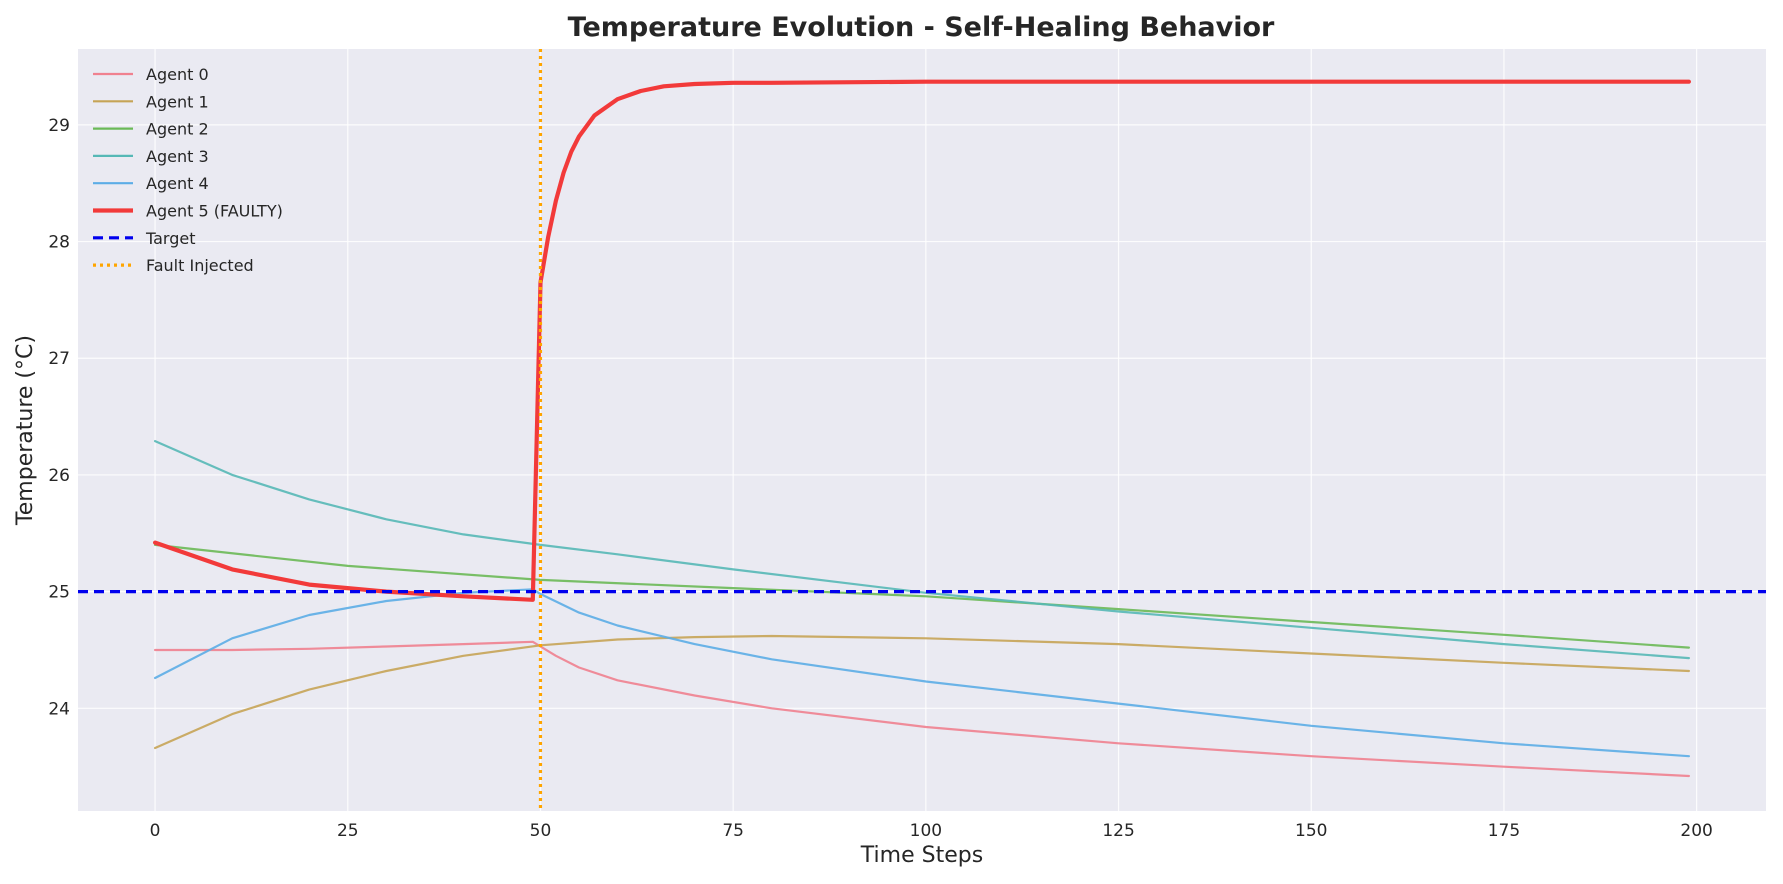 This screenshot has height=884, width=1783. What do you see at coordinates (59, 417) in the screenshot?
I see `y-axis-ticks: 24 25 26 27 28 29` at bounding box center [59, 417].